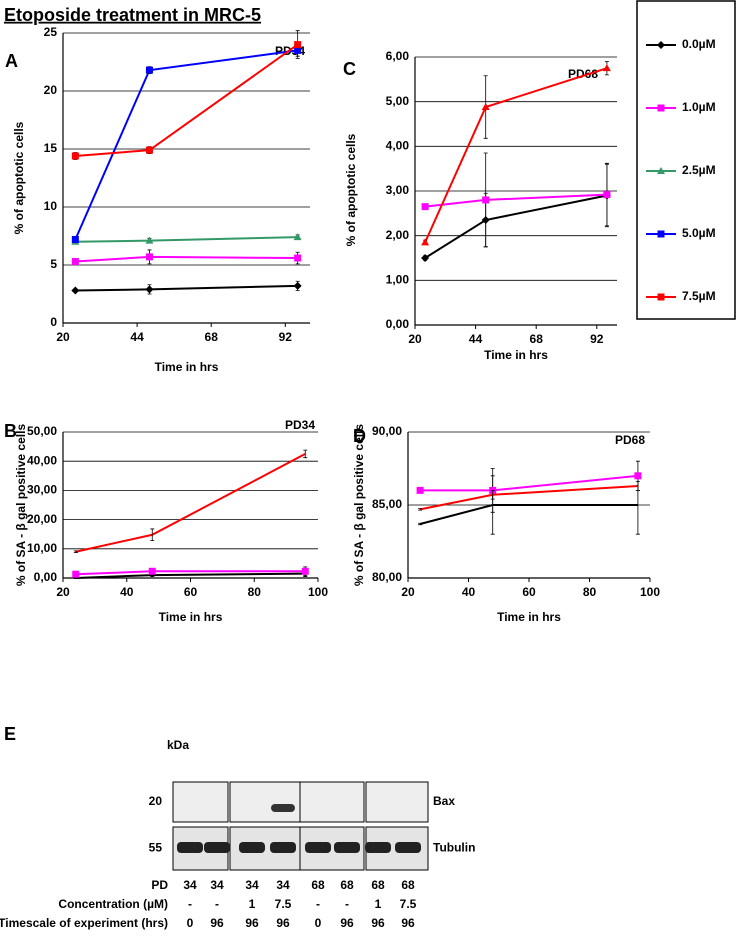 The image size is (739, 950). What do you see at coordinates (113, 904) in the screenshot?
I see `row-label: Concentration (µM)` at bounding box center [113, 904].